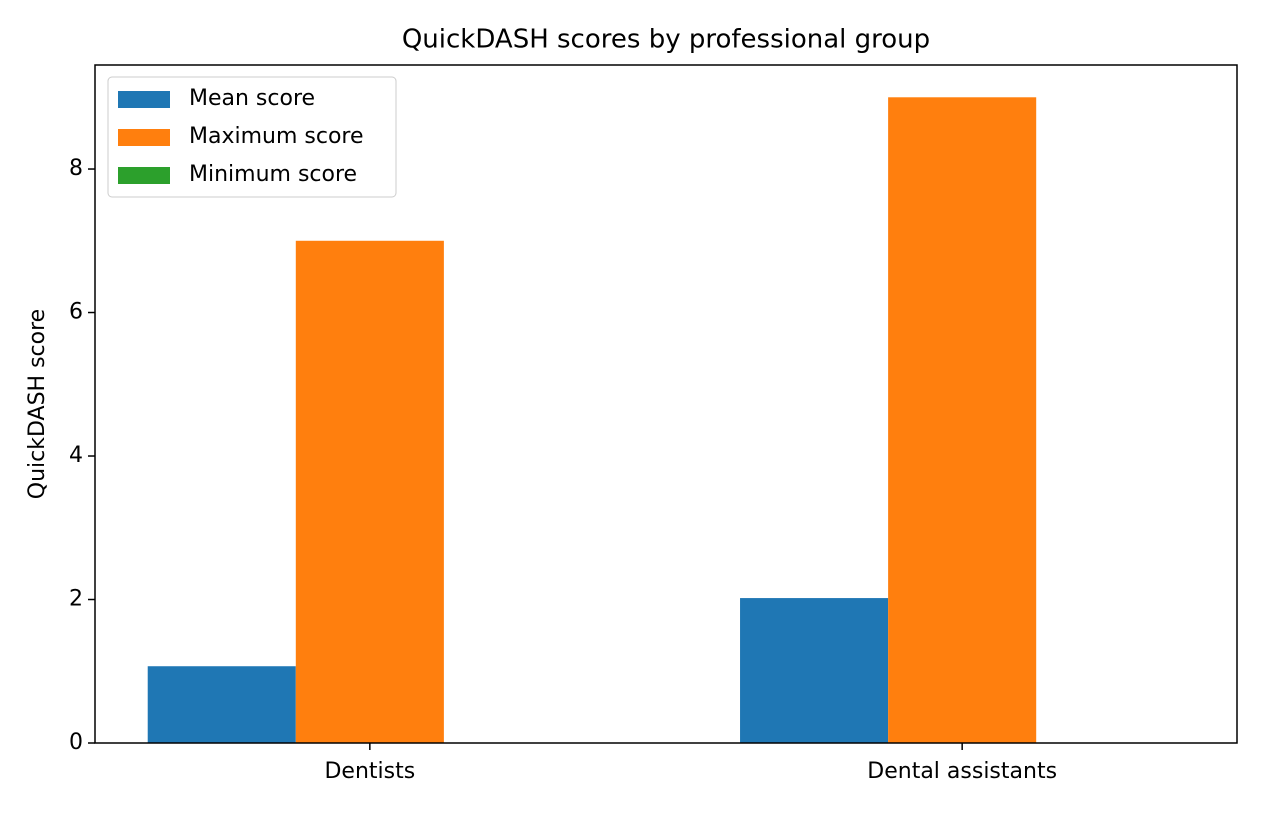  Describe the element at coordinates (962, 771) in the screenshot. I see `x-tick-label: Dental assistants` at that location.